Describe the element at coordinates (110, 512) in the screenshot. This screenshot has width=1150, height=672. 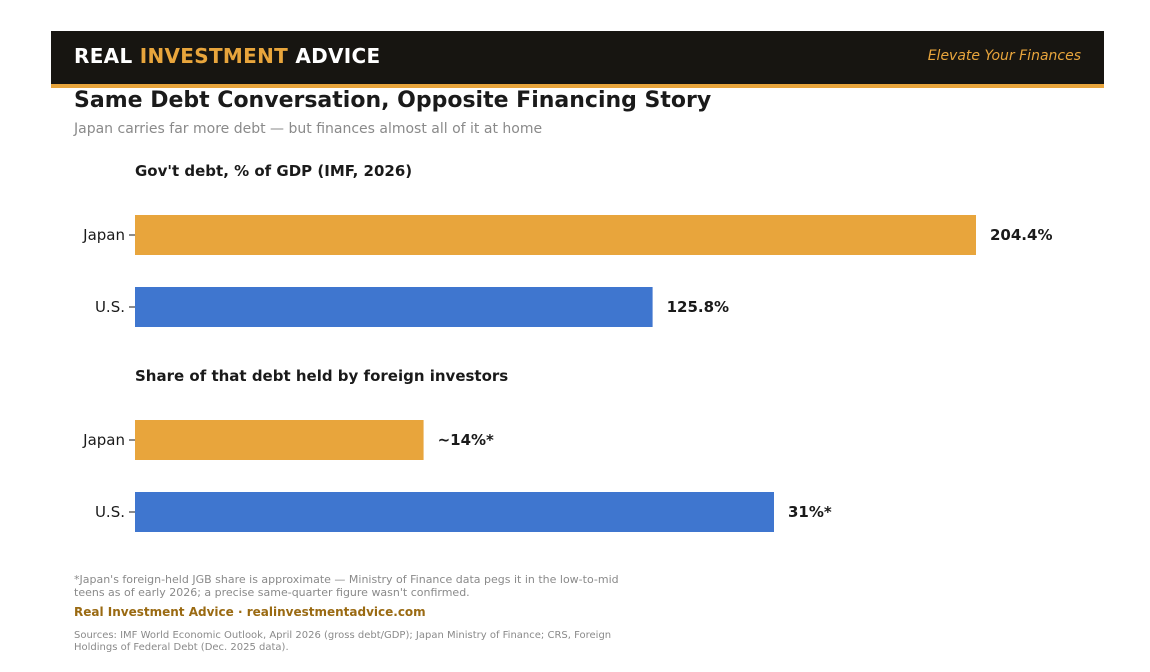
I see `y-tick-label-us-panel-2: U.S.` at that location.